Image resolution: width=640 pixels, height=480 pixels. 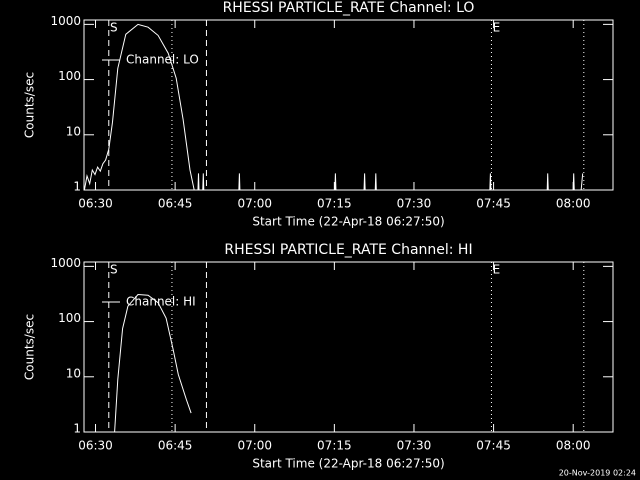 I want to click on legend-label: Channel: LO, so click(x=162, y=60).